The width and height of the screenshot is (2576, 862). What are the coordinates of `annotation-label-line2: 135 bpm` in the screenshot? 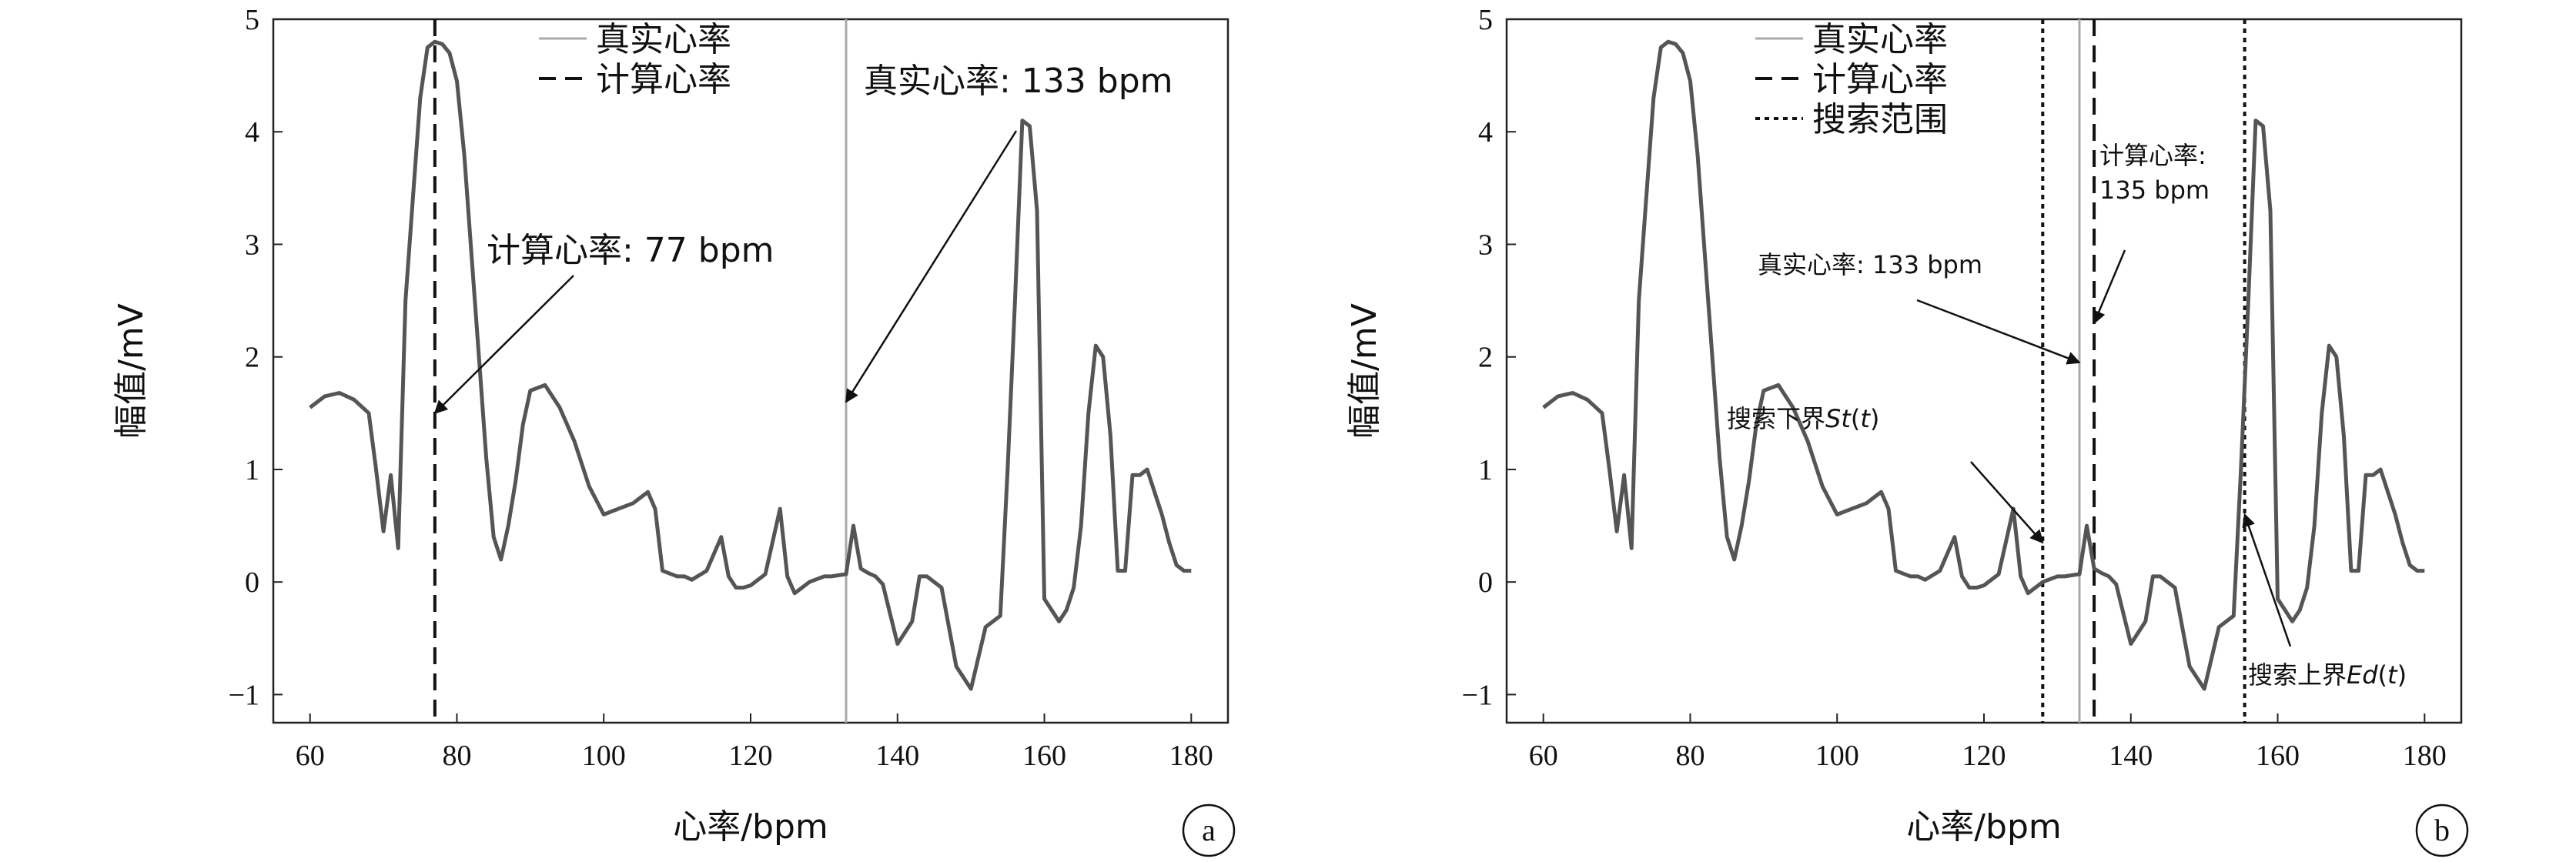 It's located at (2155, 190).